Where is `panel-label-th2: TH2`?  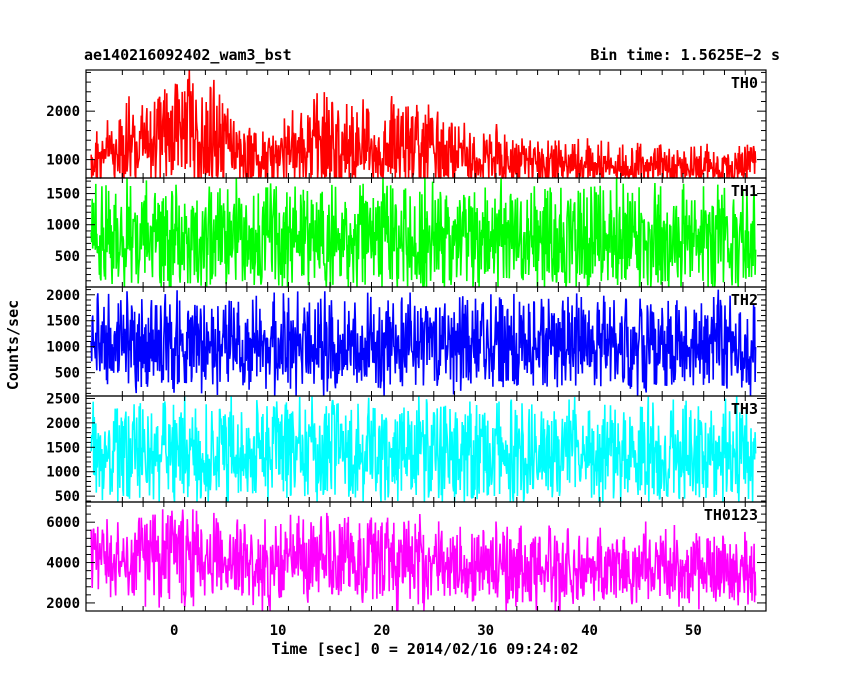 panel-label-th2: TH2 is located at coordinates (744, 300).